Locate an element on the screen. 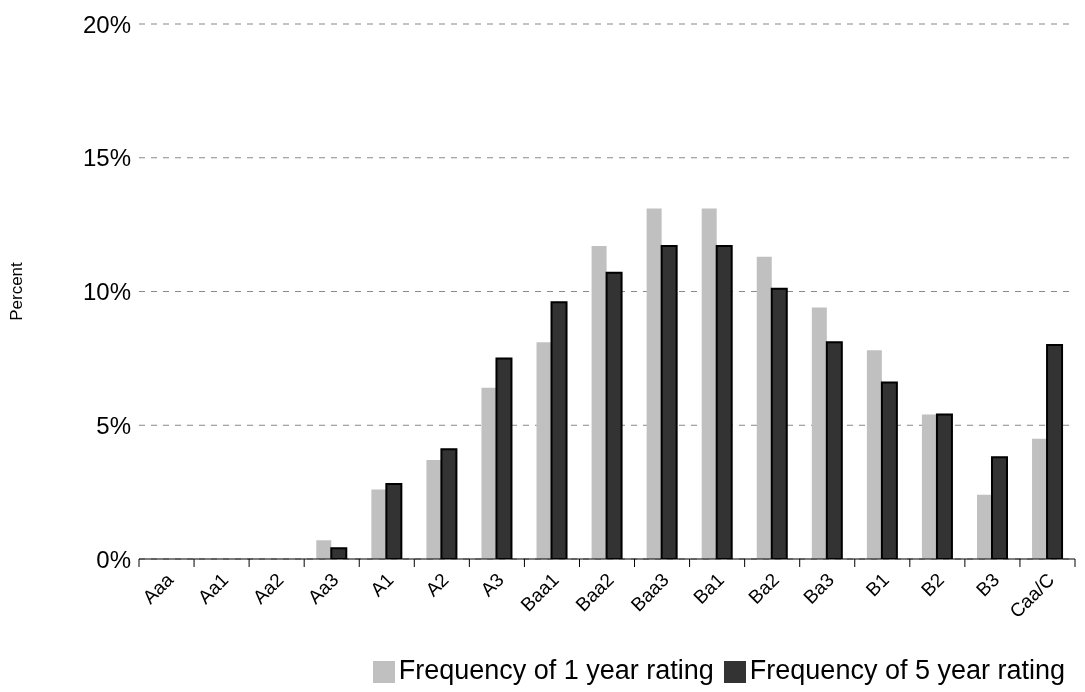 Image resolution: width=1085 pixels, height=692 pixels. y-axis-title: Percent is located at coordinates (17, 291).